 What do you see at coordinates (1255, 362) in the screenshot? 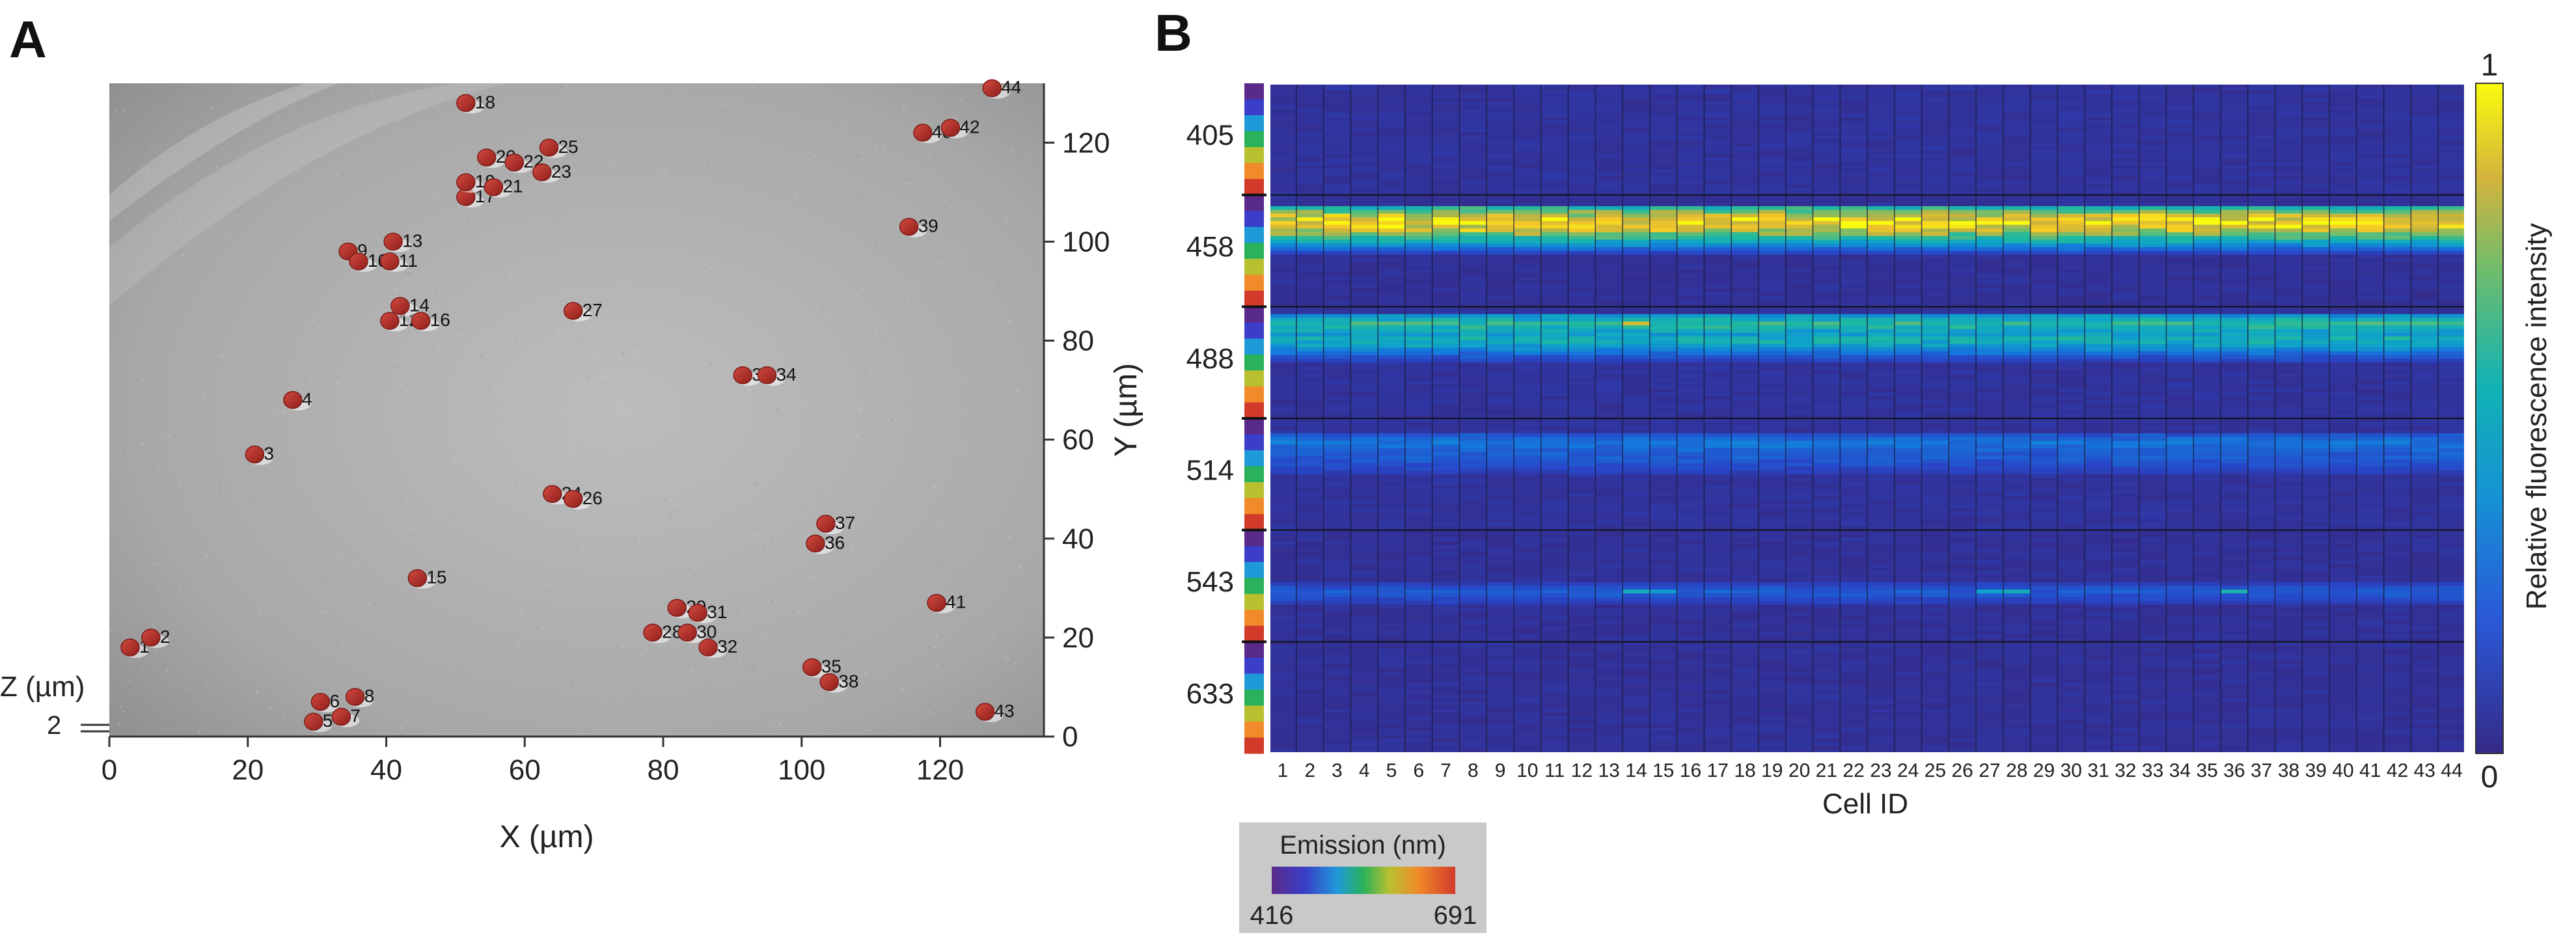
I see `spectrum-block` at bounding box center [1255, 362].